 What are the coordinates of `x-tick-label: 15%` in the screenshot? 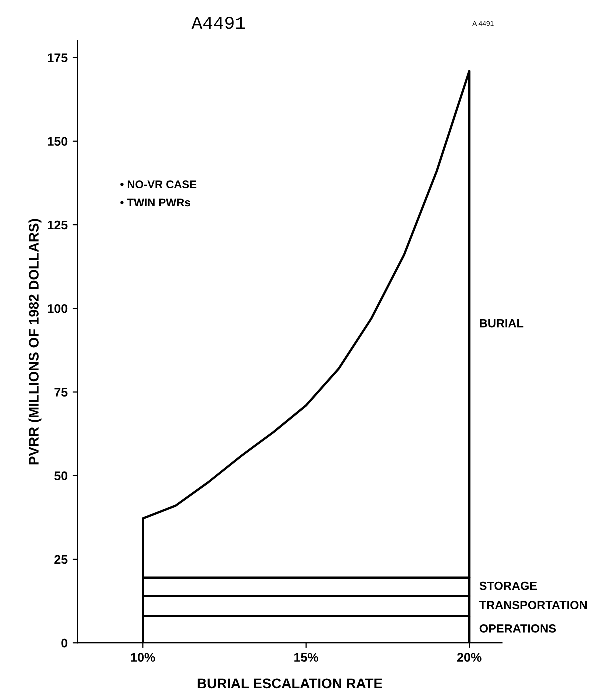 It's located at (306, 657).